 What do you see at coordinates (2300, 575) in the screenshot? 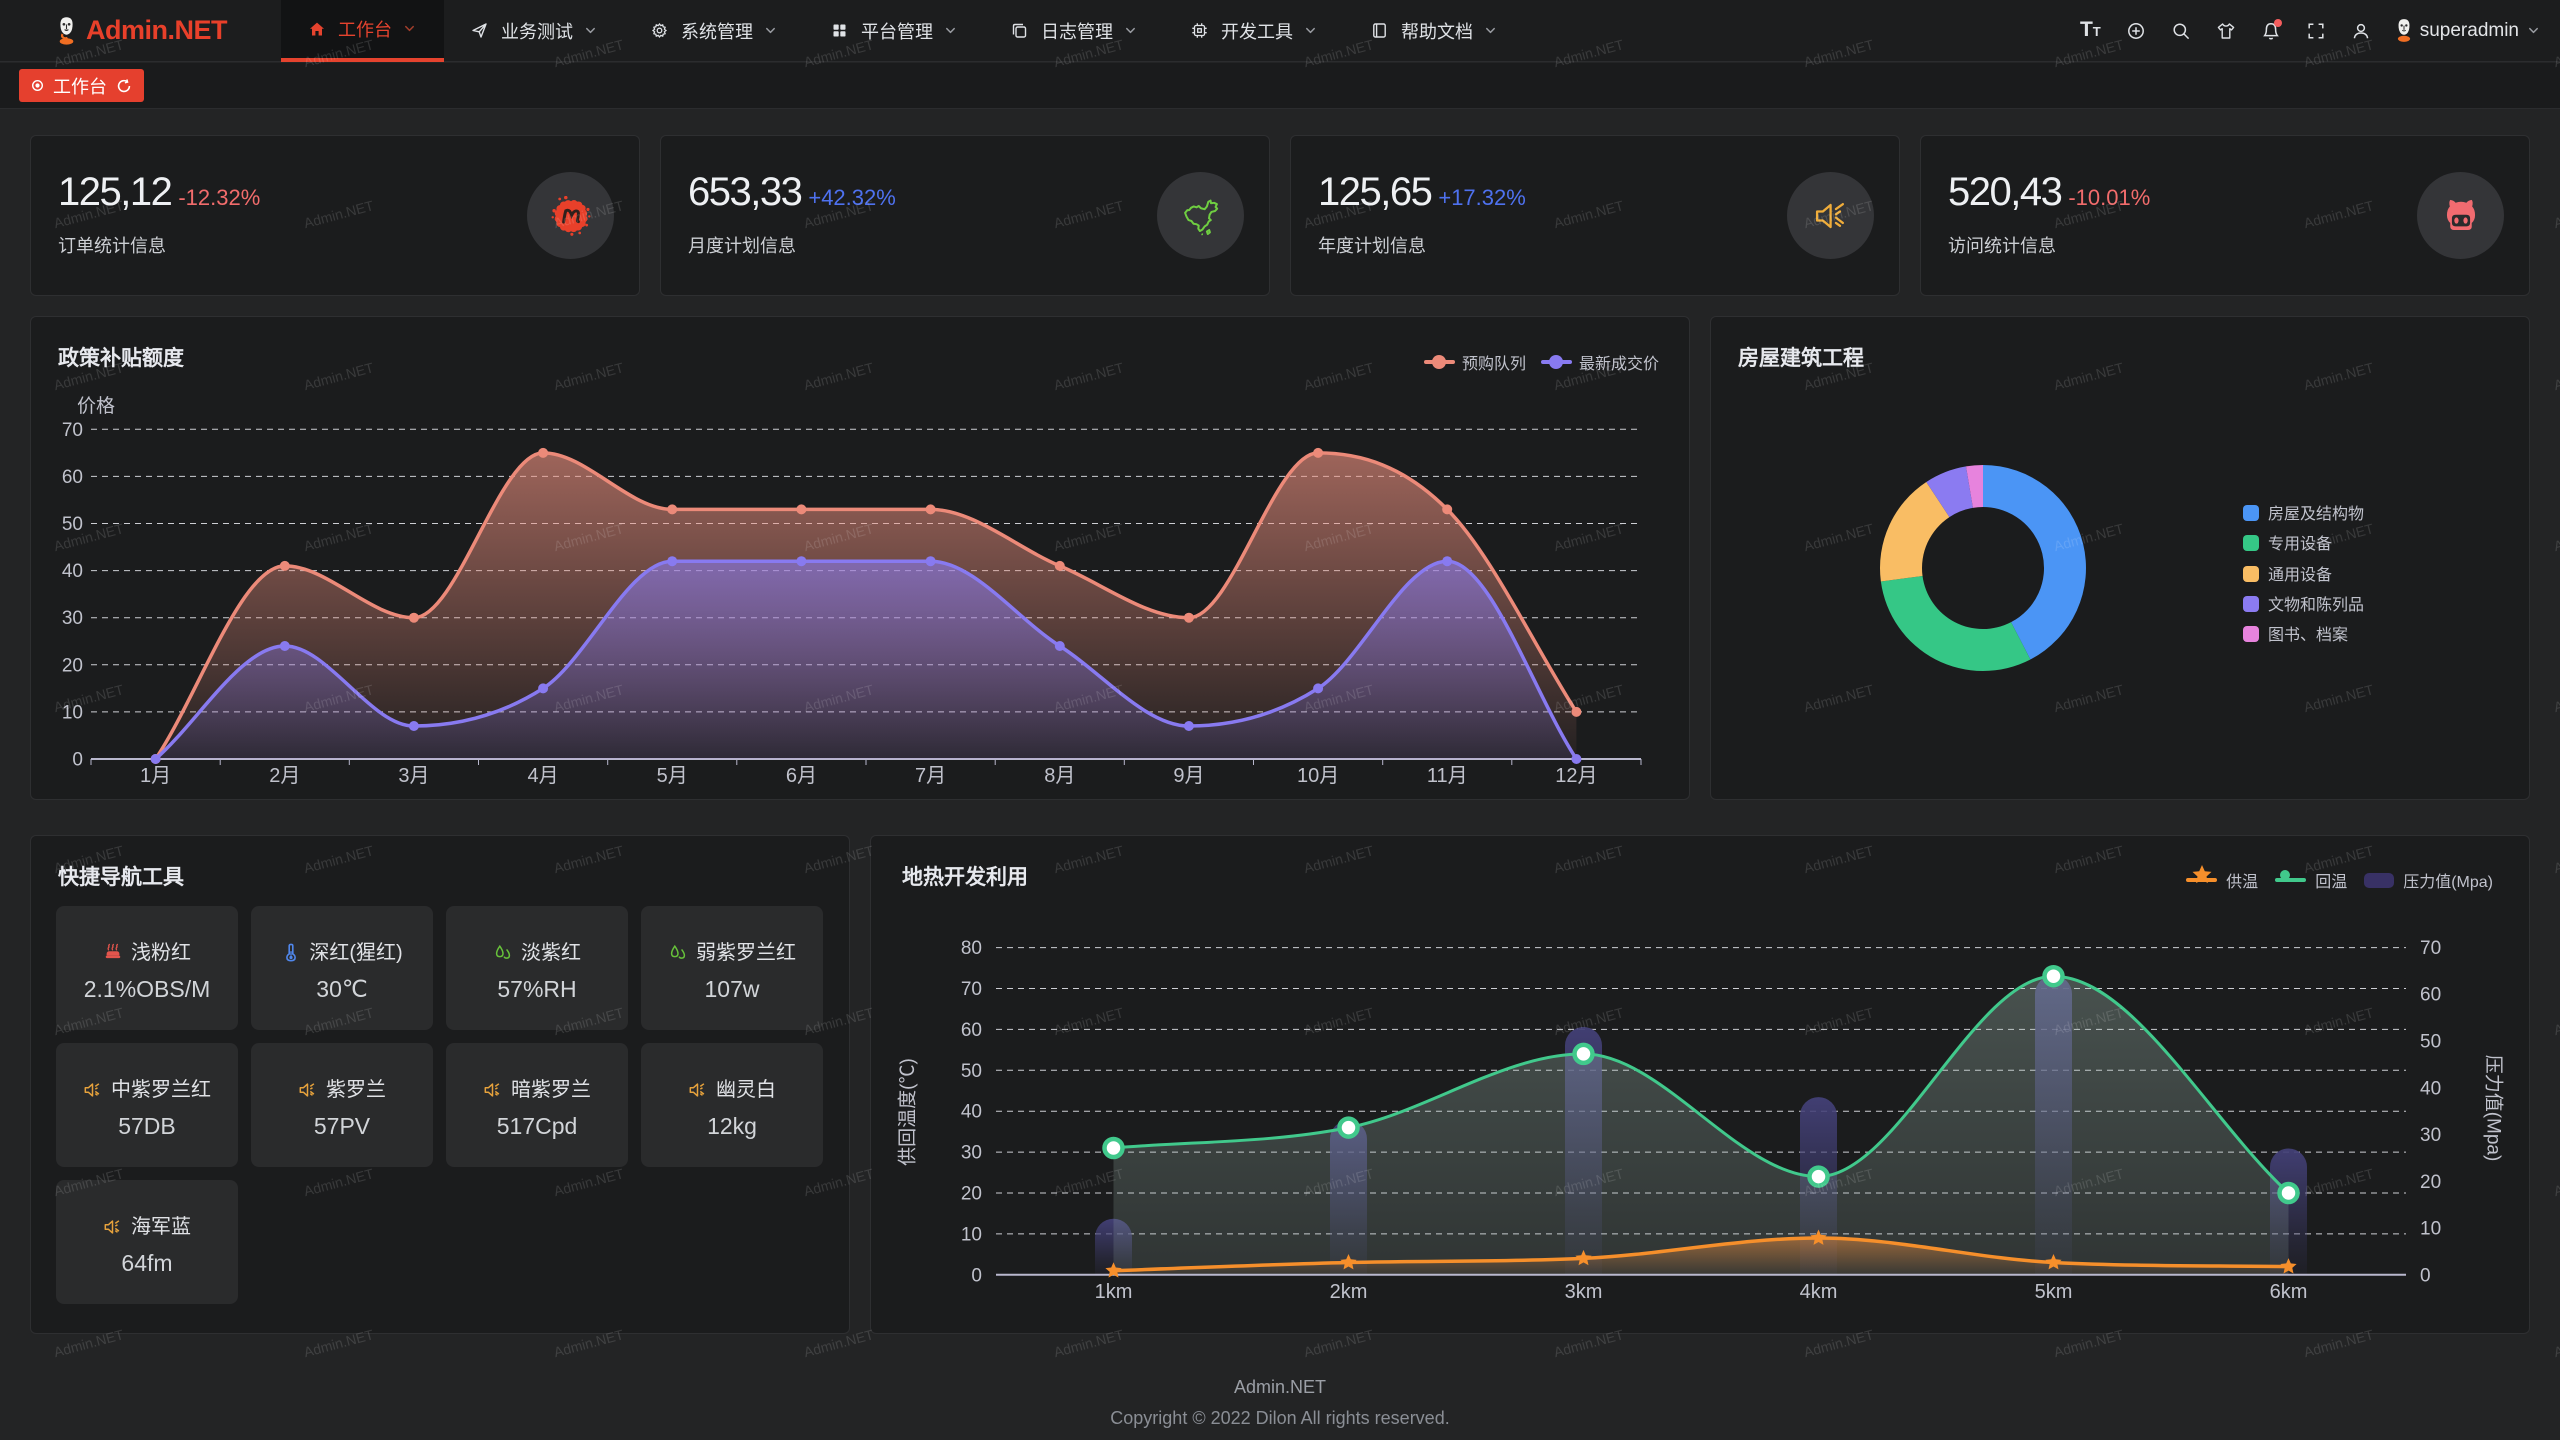
I see `svg-text: 通用设备` at bounding box center [2300, 575].